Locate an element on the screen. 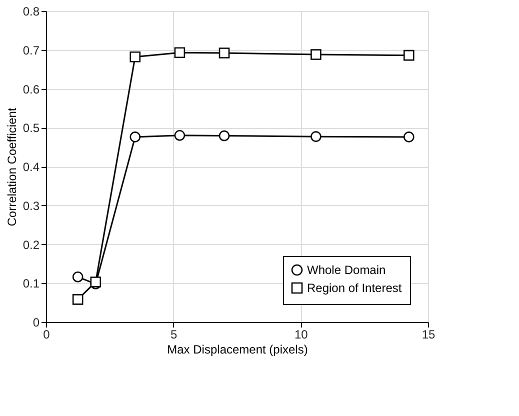 The height and width of the screenshot is (416, 519). y-tick-label: 0.8 is located at coordinates (31, 11).